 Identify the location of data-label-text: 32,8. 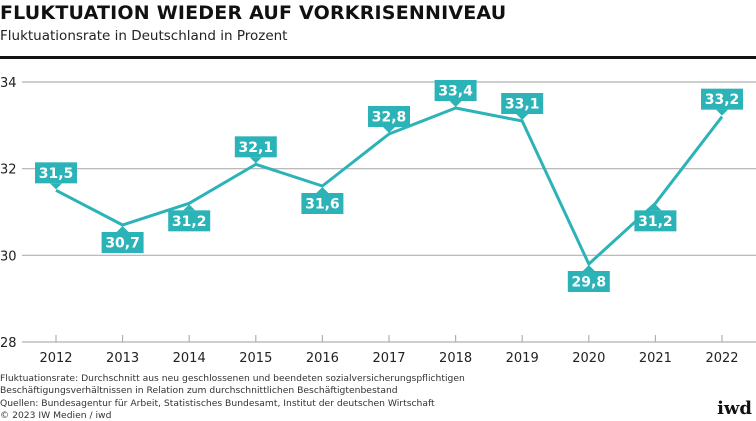
(389, 118).